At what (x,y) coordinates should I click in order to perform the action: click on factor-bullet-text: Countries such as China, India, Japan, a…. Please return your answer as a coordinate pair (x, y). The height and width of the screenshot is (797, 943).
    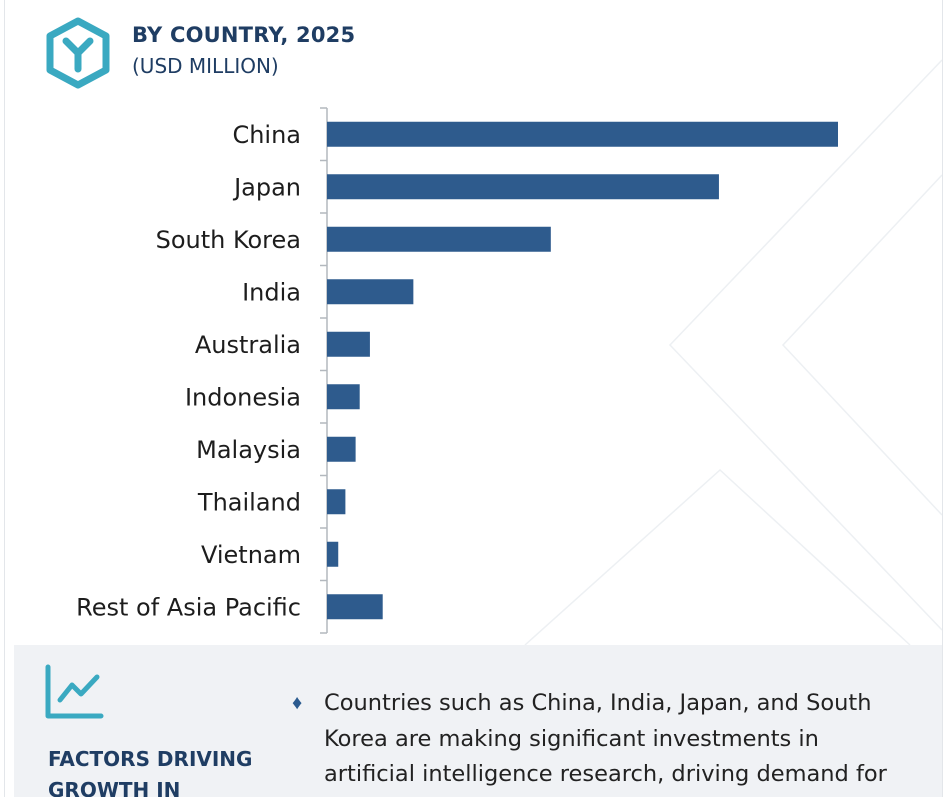
    Looking at the image, I should click on (605, 738).